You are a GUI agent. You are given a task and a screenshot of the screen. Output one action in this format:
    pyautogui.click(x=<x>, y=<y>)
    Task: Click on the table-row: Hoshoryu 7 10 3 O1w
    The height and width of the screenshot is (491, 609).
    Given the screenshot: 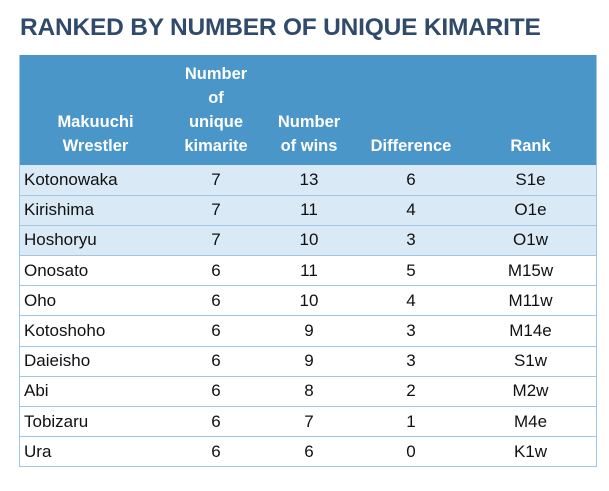 What is the action you would take?
    pyautogui.click(x=308, y=241)
    